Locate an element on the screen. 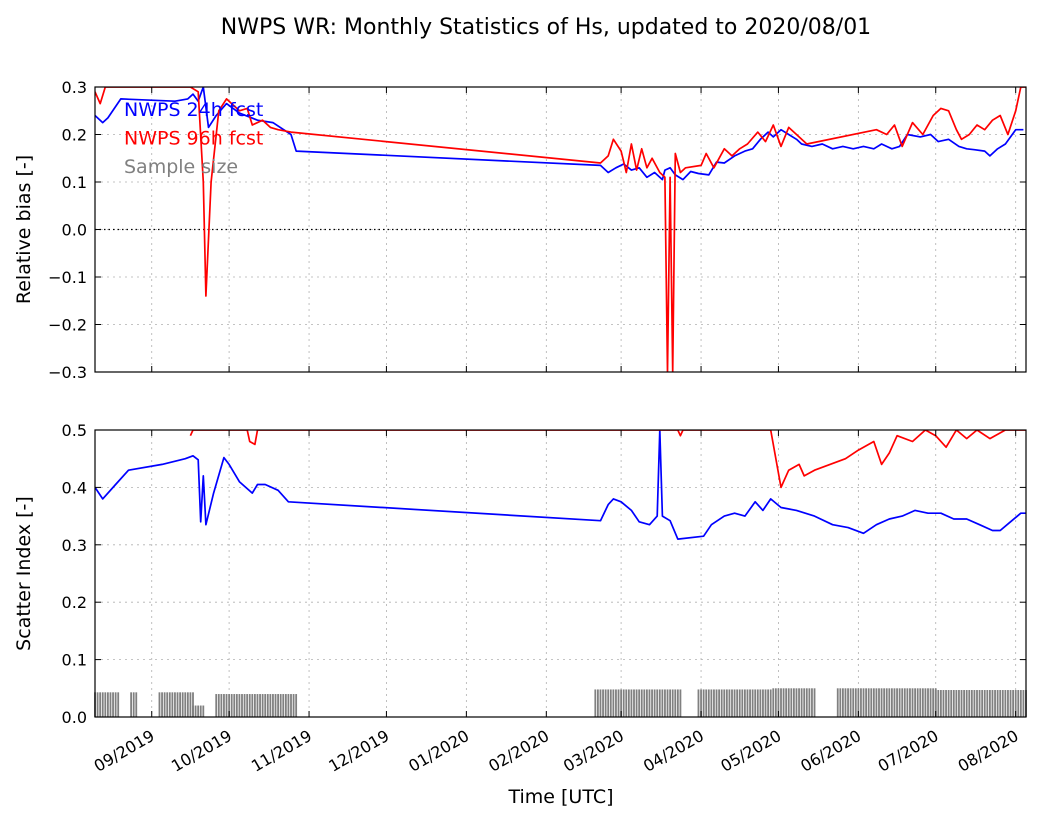 This screenshot has width=1040, height=822. y-tick-label: 0.4 is located at coordinates (74, 487).